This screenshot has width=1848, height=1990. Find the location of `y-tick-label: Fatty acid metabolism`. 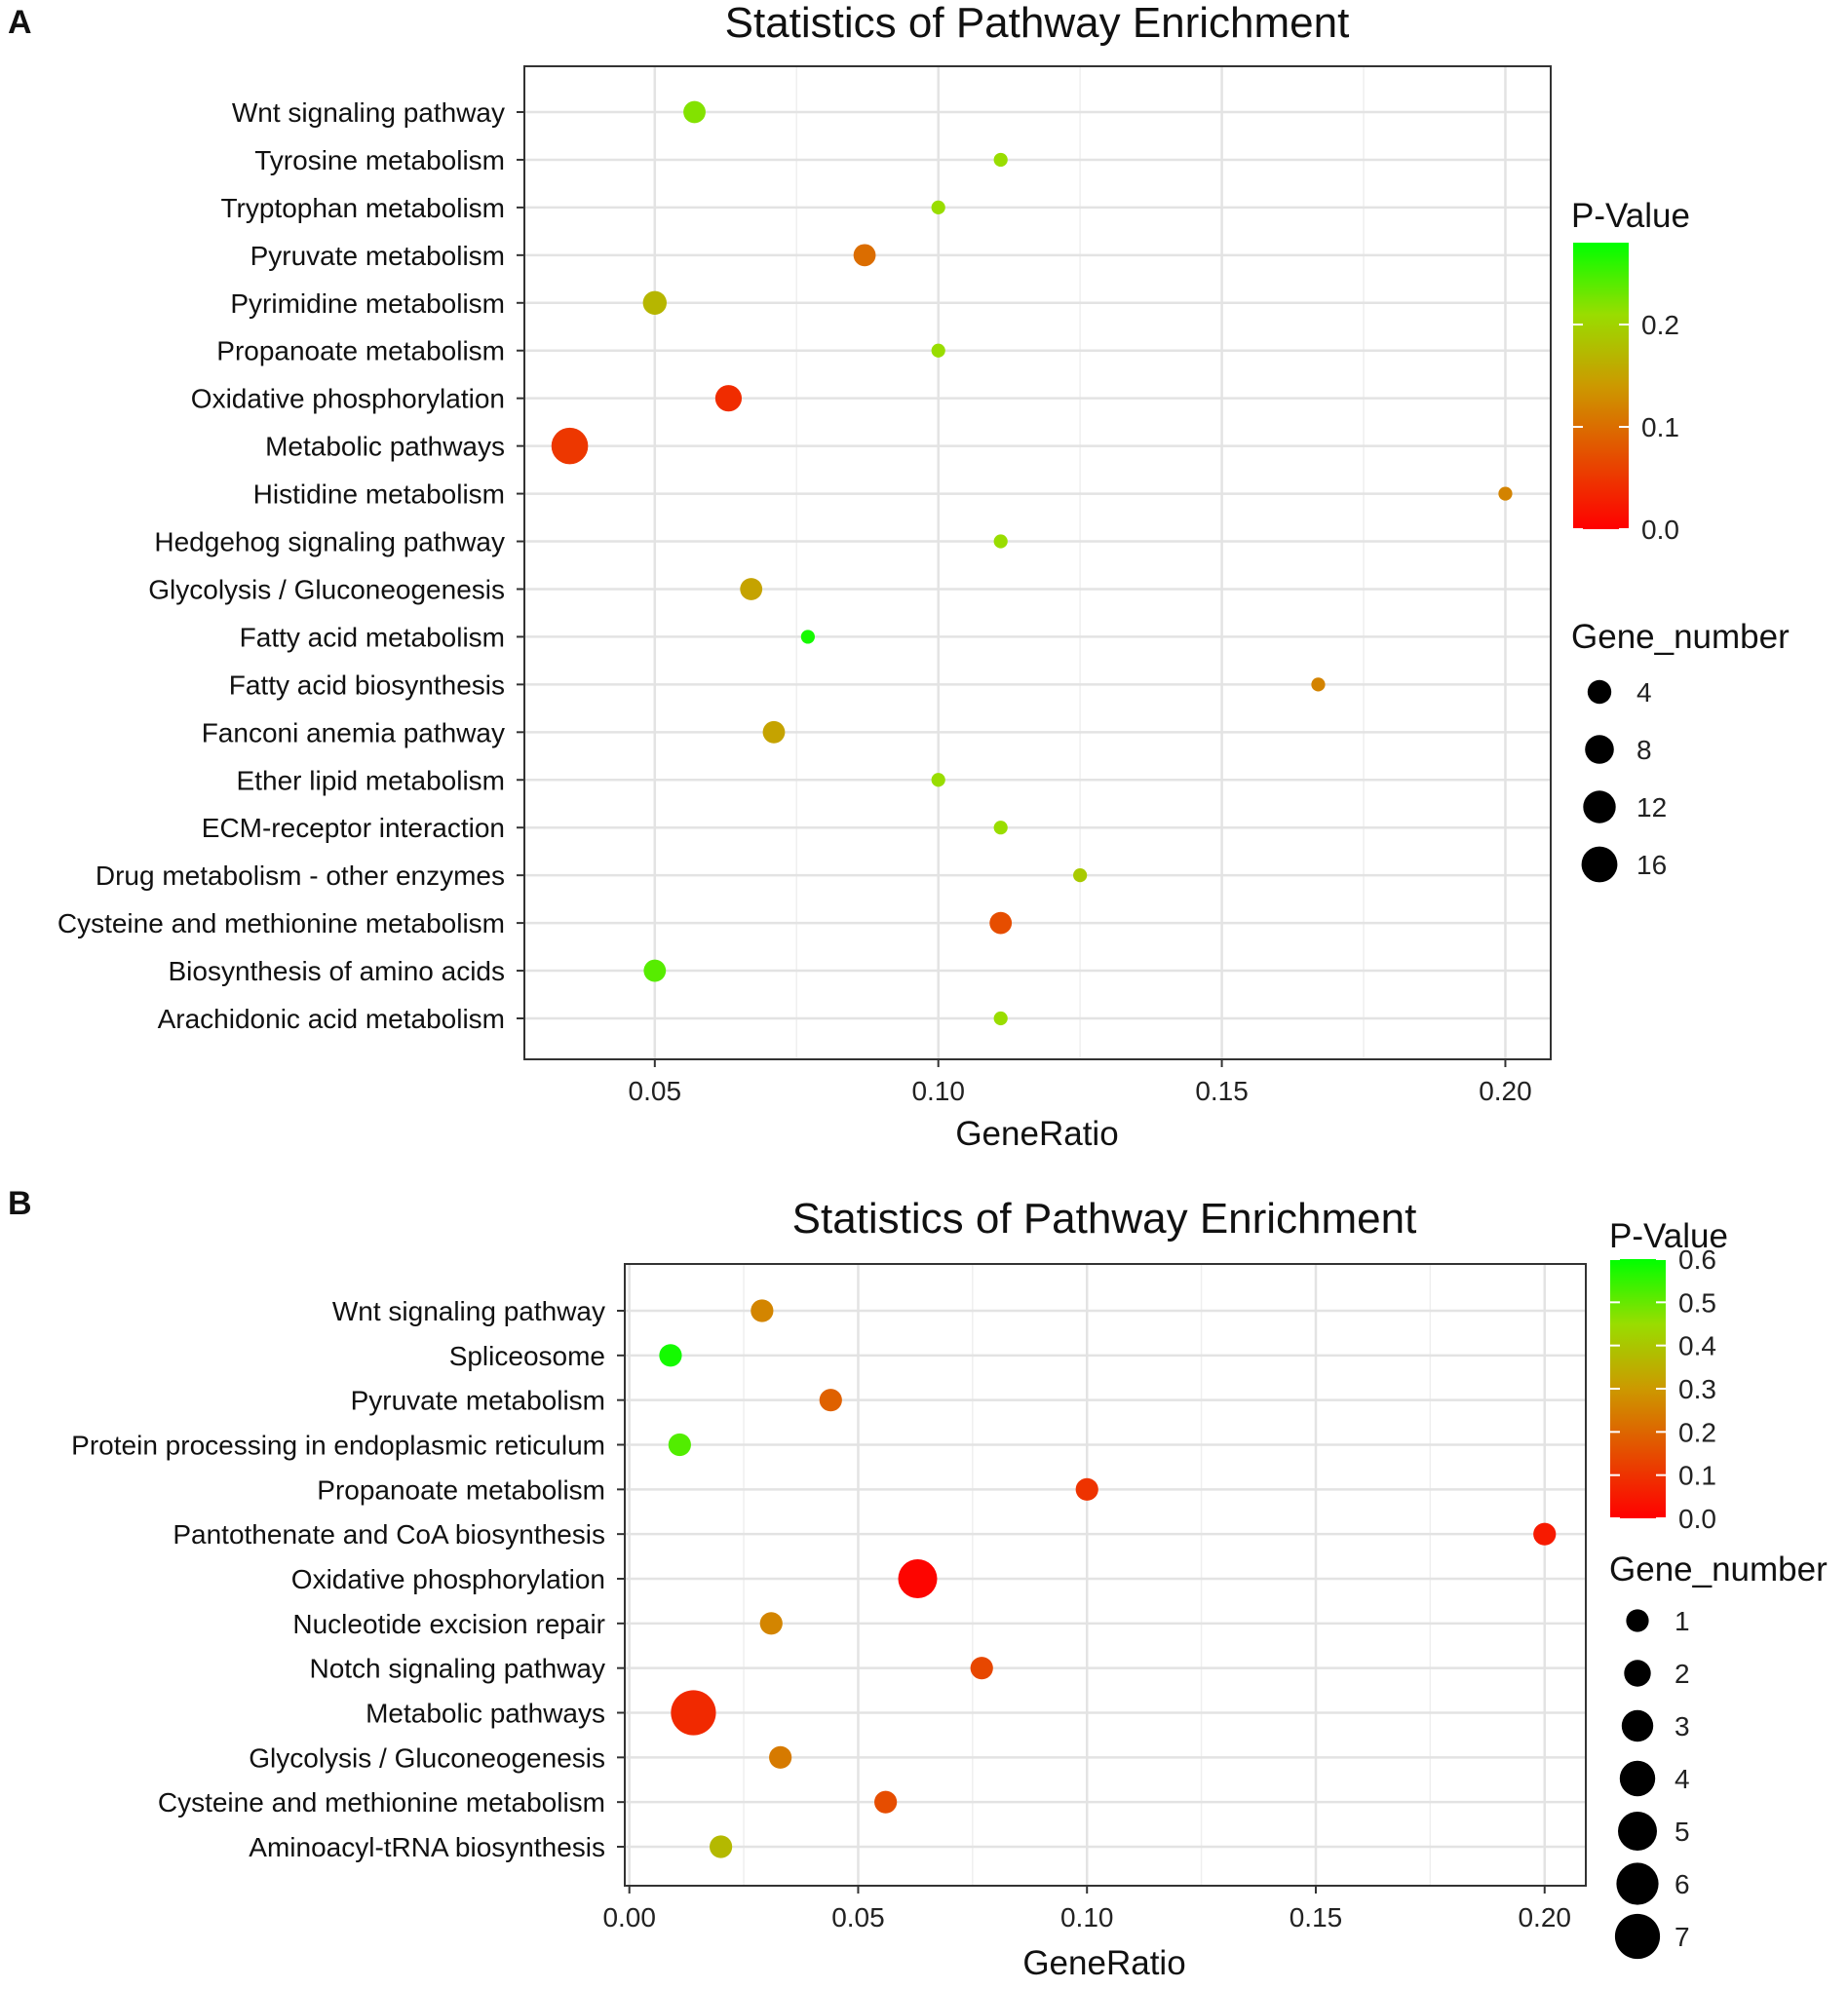

y-tick-label: Fatty acid metabolism is located at coordinates (372, 637).